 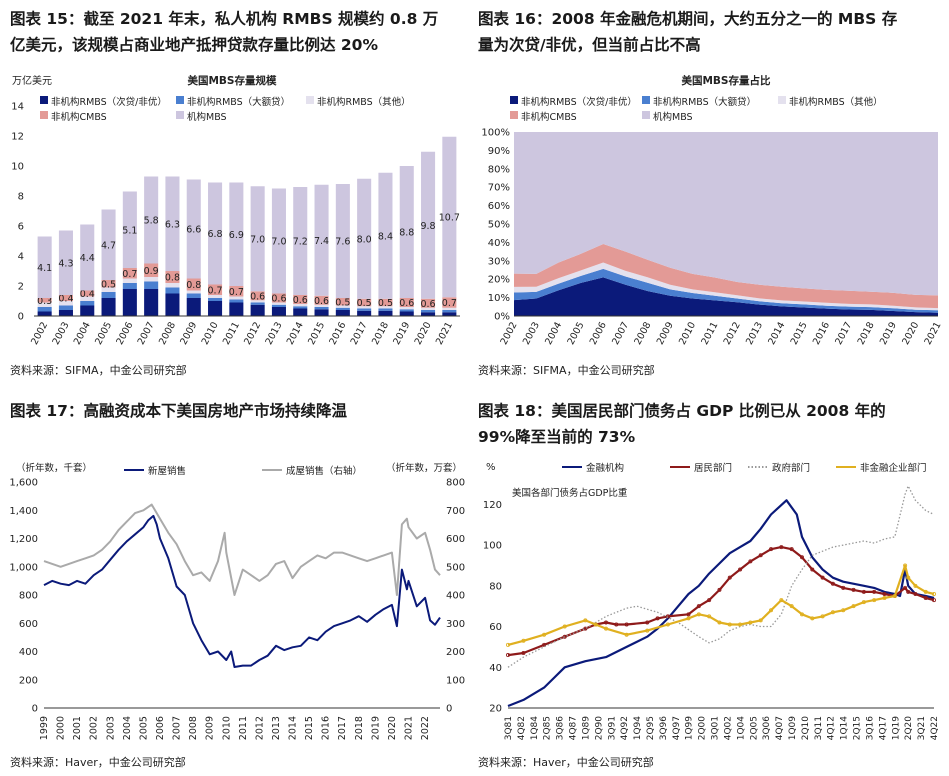 What do you see at coordinates (406, 233) in the screenshot?
I see `fig15-agency-label: 8.8` at bounding box center [406, 233].